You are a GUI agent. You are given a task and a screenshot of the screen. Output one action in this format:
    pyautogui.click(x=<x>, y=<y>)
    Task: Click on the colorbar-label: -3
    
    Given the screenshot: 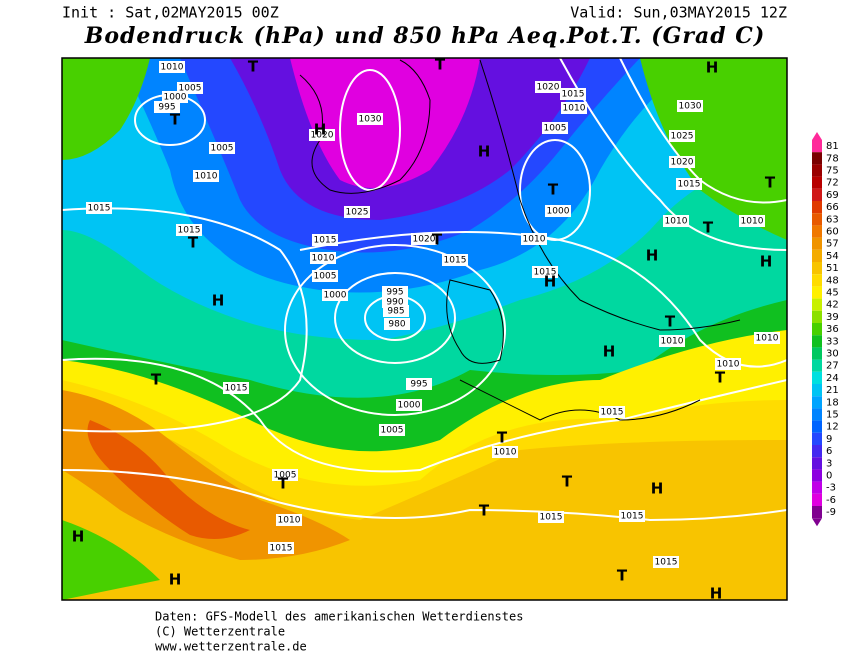 What is the action you would take?
    pyautogui.click(x=831, y=488)
    